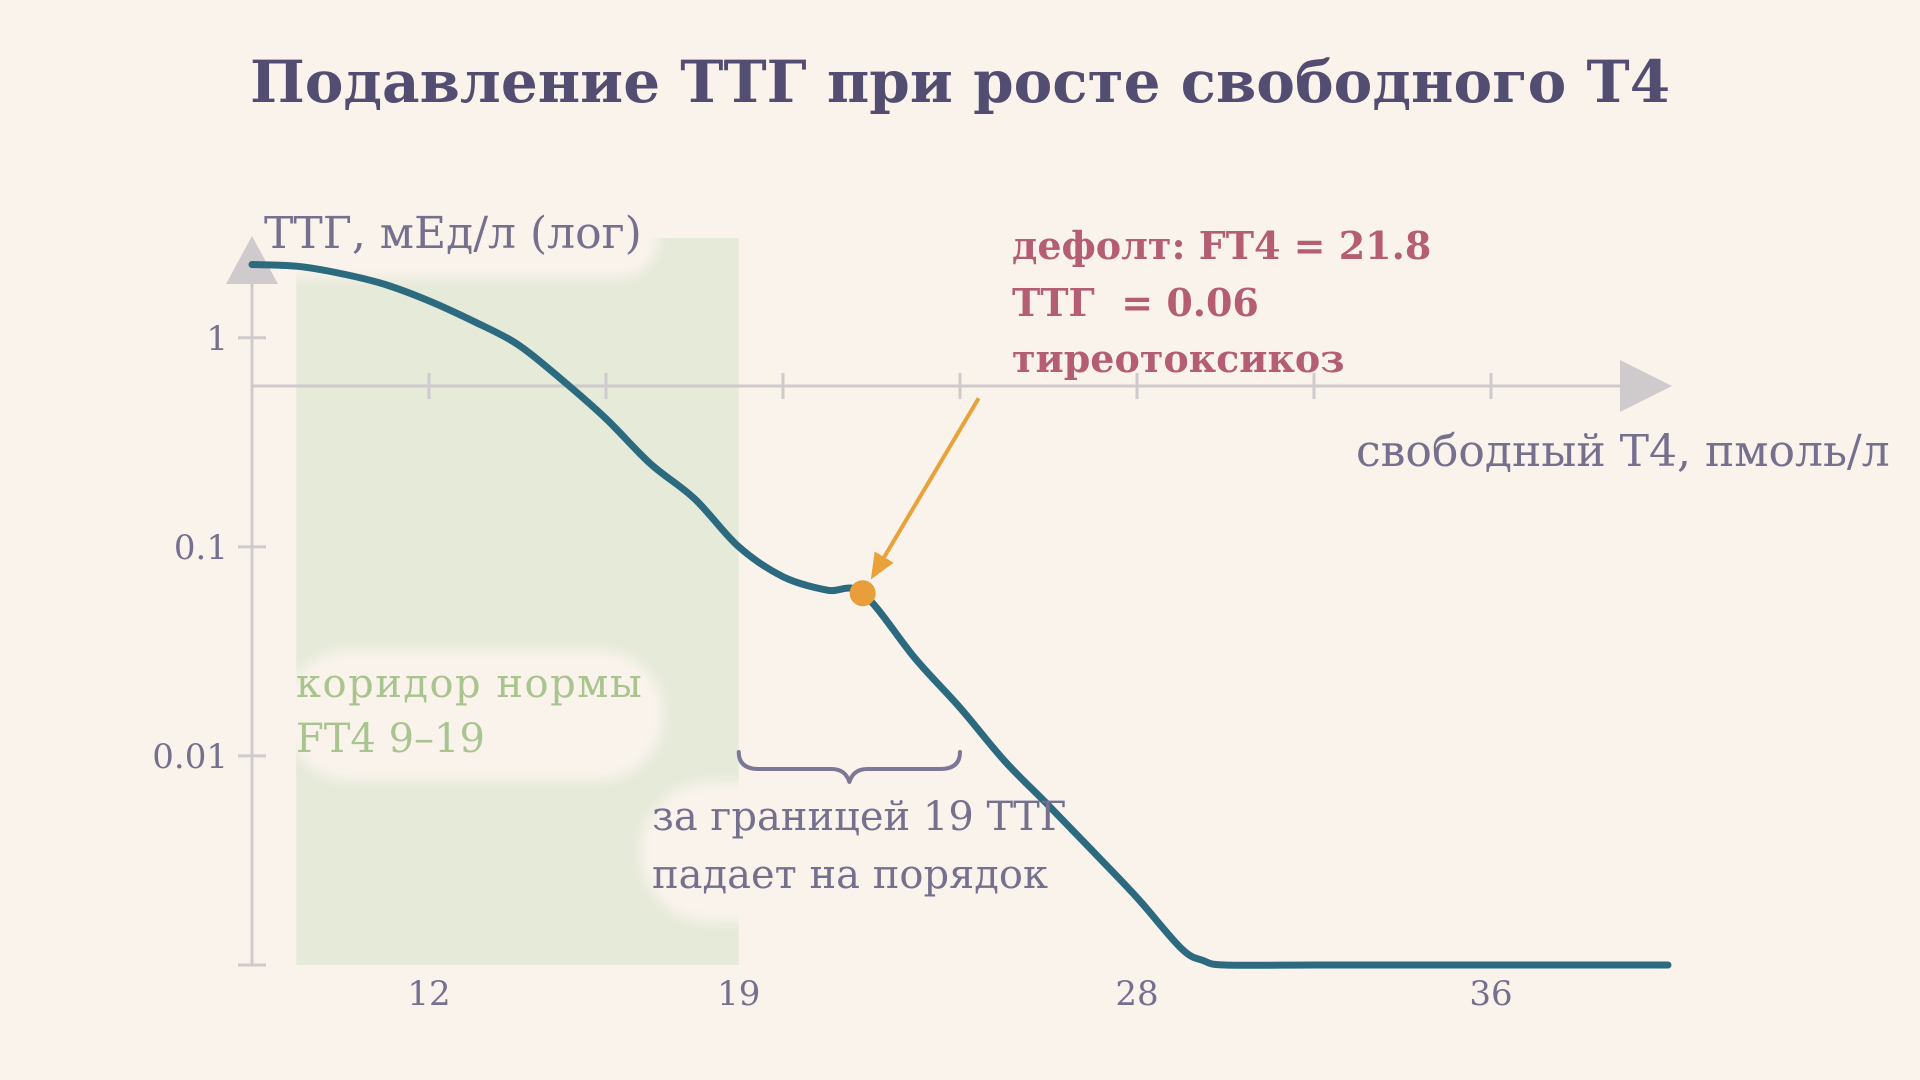 The height and width of the screenshot is (1080, 1920). Describe the element at coordinates (474, 715) in the screenshot. I see `band-label-halo` at that location.